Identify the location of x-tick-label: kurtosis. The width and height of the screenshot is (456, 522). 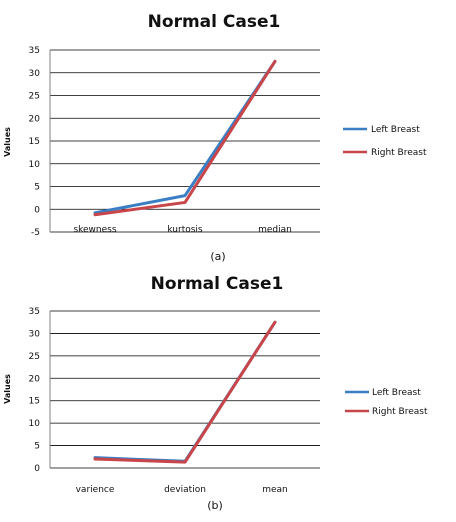
(185, 230).